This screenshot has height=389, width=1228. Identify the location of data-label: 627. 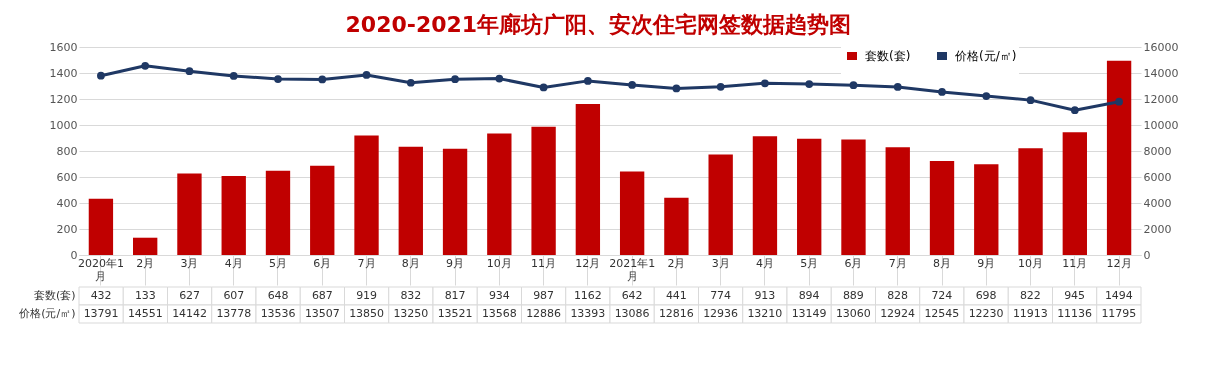
(190, 295).